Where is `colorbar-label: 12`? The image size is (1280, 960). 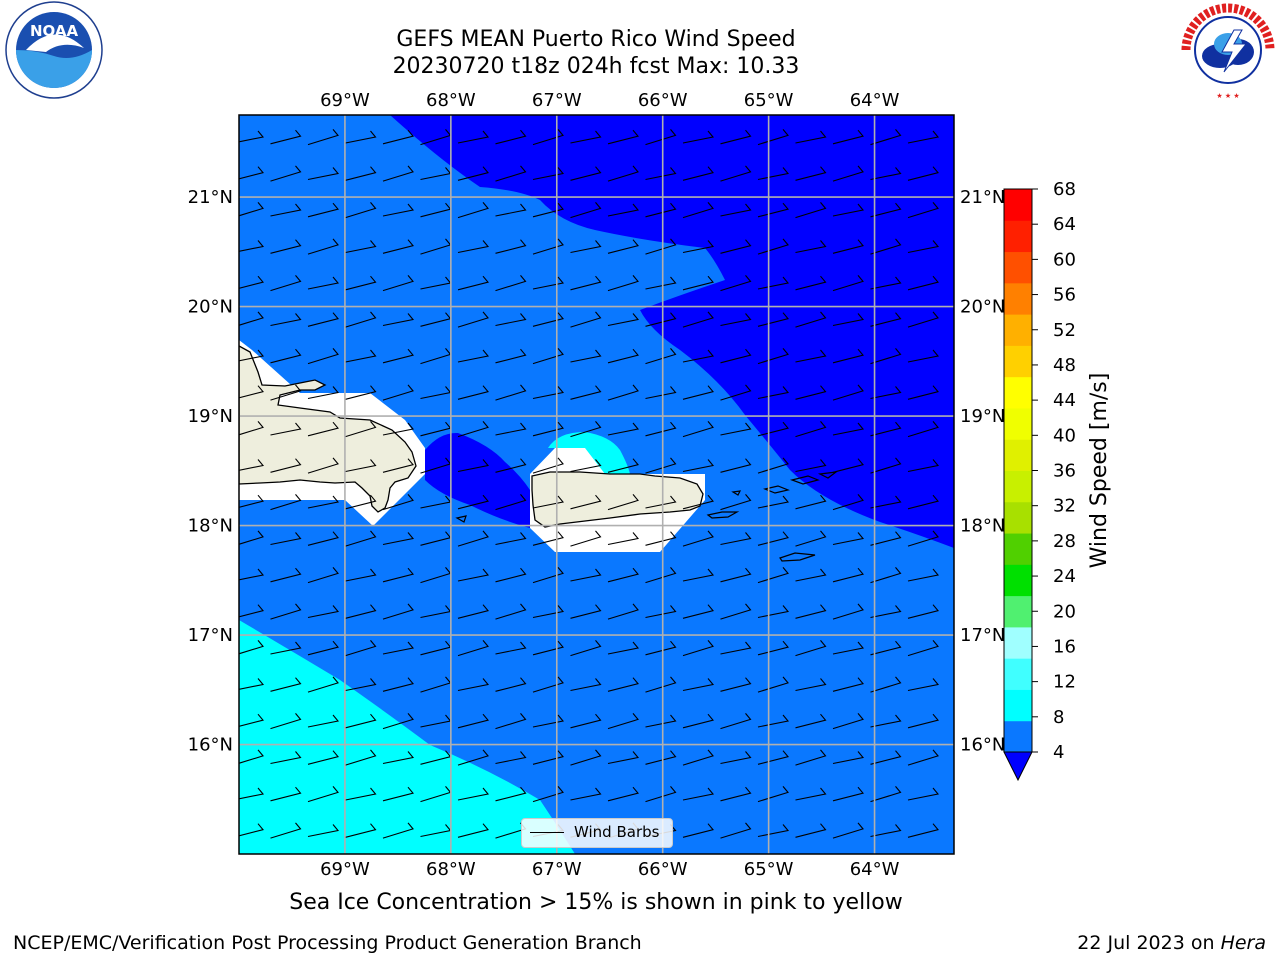 colorbar-label: 12 is located at coordinates (1064, 682).